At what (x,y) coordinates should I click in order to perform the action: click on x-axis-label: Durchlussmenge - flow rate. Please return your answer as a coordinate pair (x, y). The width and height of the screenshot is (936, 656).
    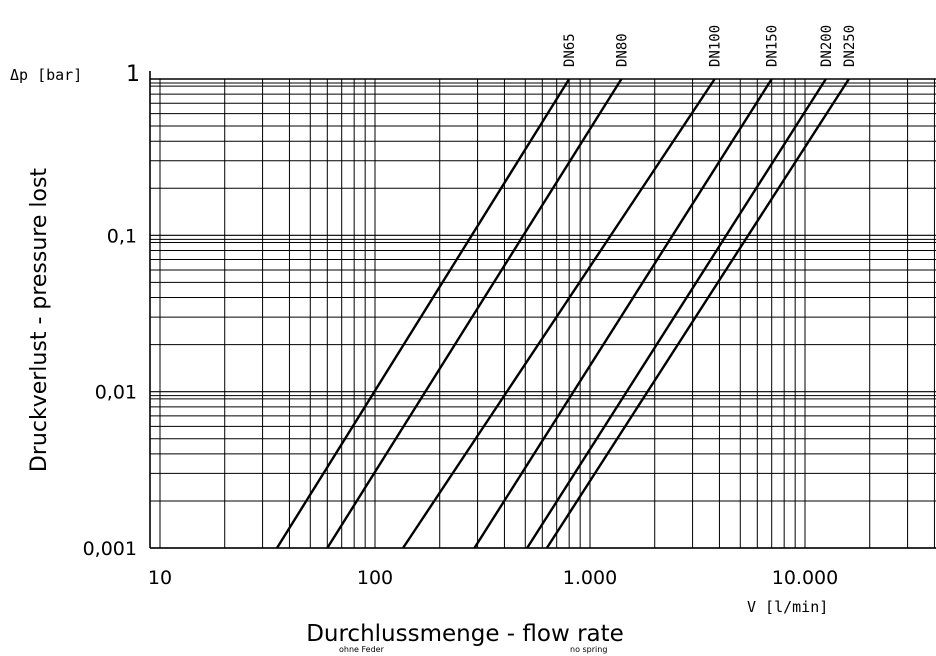
    Looking at the image, I should click on (465, 634).